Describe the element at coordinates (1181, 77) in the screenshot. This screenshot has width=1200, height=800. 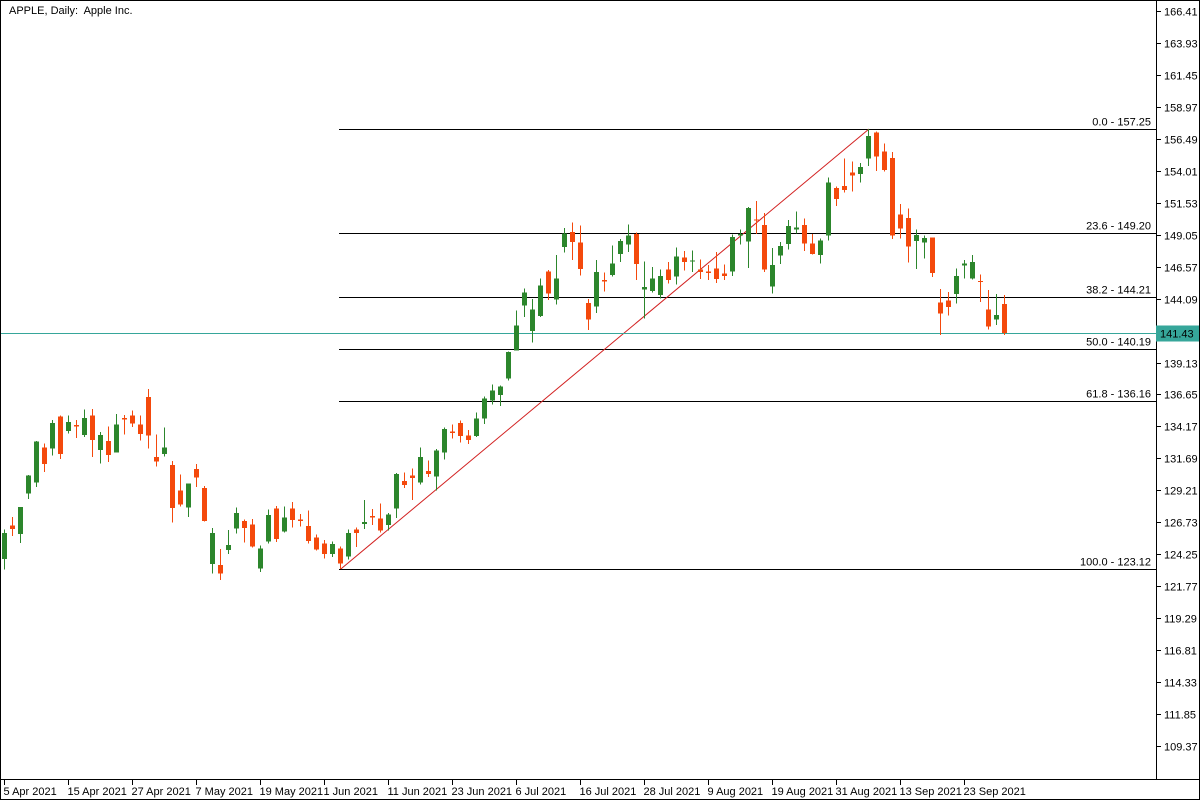
I see `y-axis-tick-label: 161.45` at that location.